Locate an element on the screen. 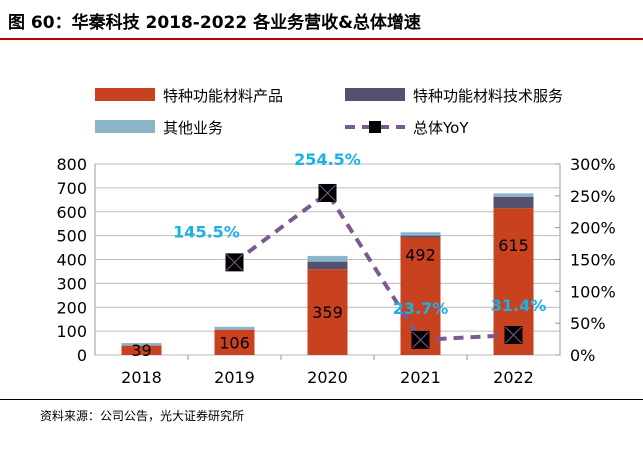 The width and height of the screenshot is (643, 453). y2-tick-label: 250% is located at coordinates (593, 196).